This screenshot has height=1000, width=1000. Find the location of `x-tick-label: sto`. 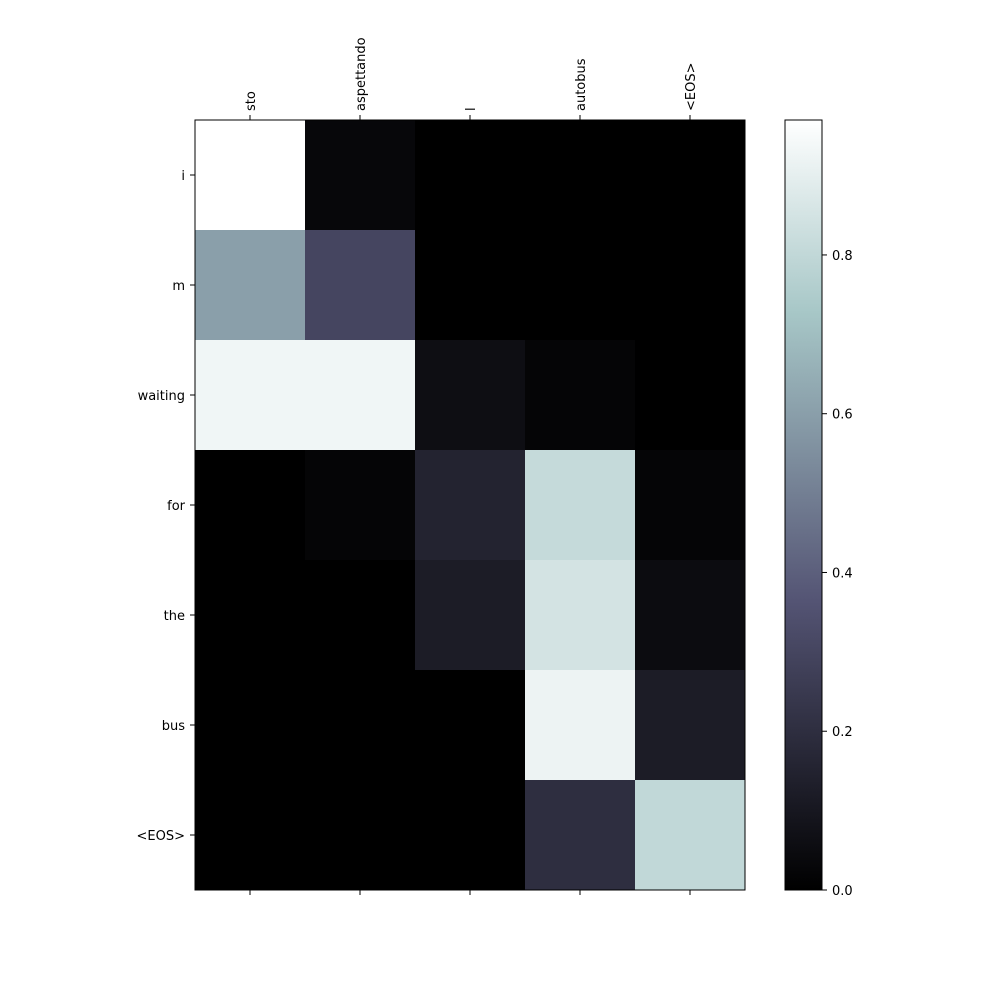

x-tick-label: sto is located at coordinates (251, 101).